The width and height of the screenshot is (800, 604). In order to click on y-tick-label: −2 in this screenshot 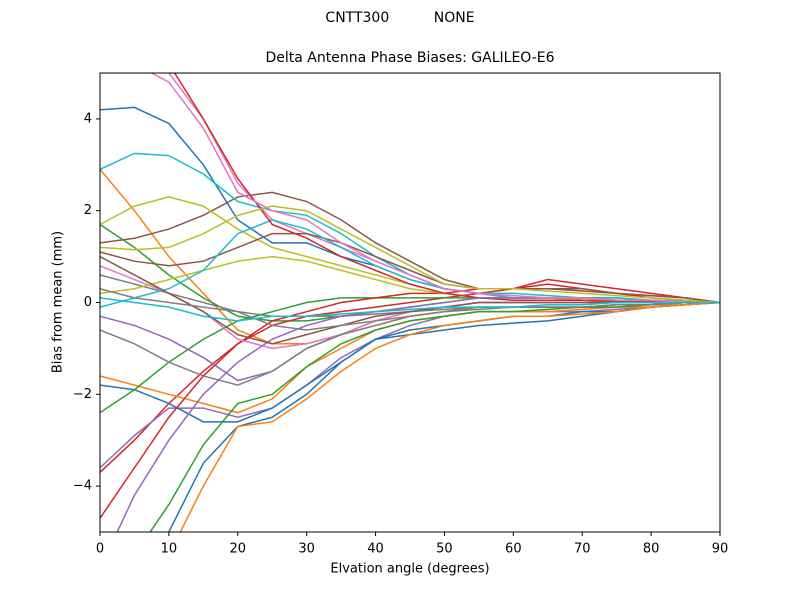, I will do `click(82, 394)`.